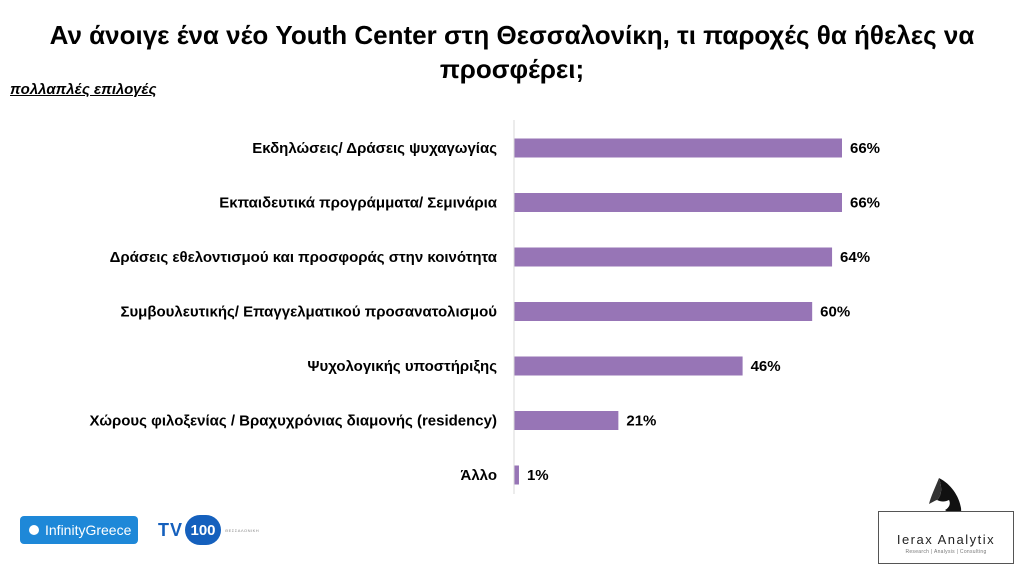  I want to click on ierax-analytix-tagline: Research | Analysis | Consulting, so click(946, 552).